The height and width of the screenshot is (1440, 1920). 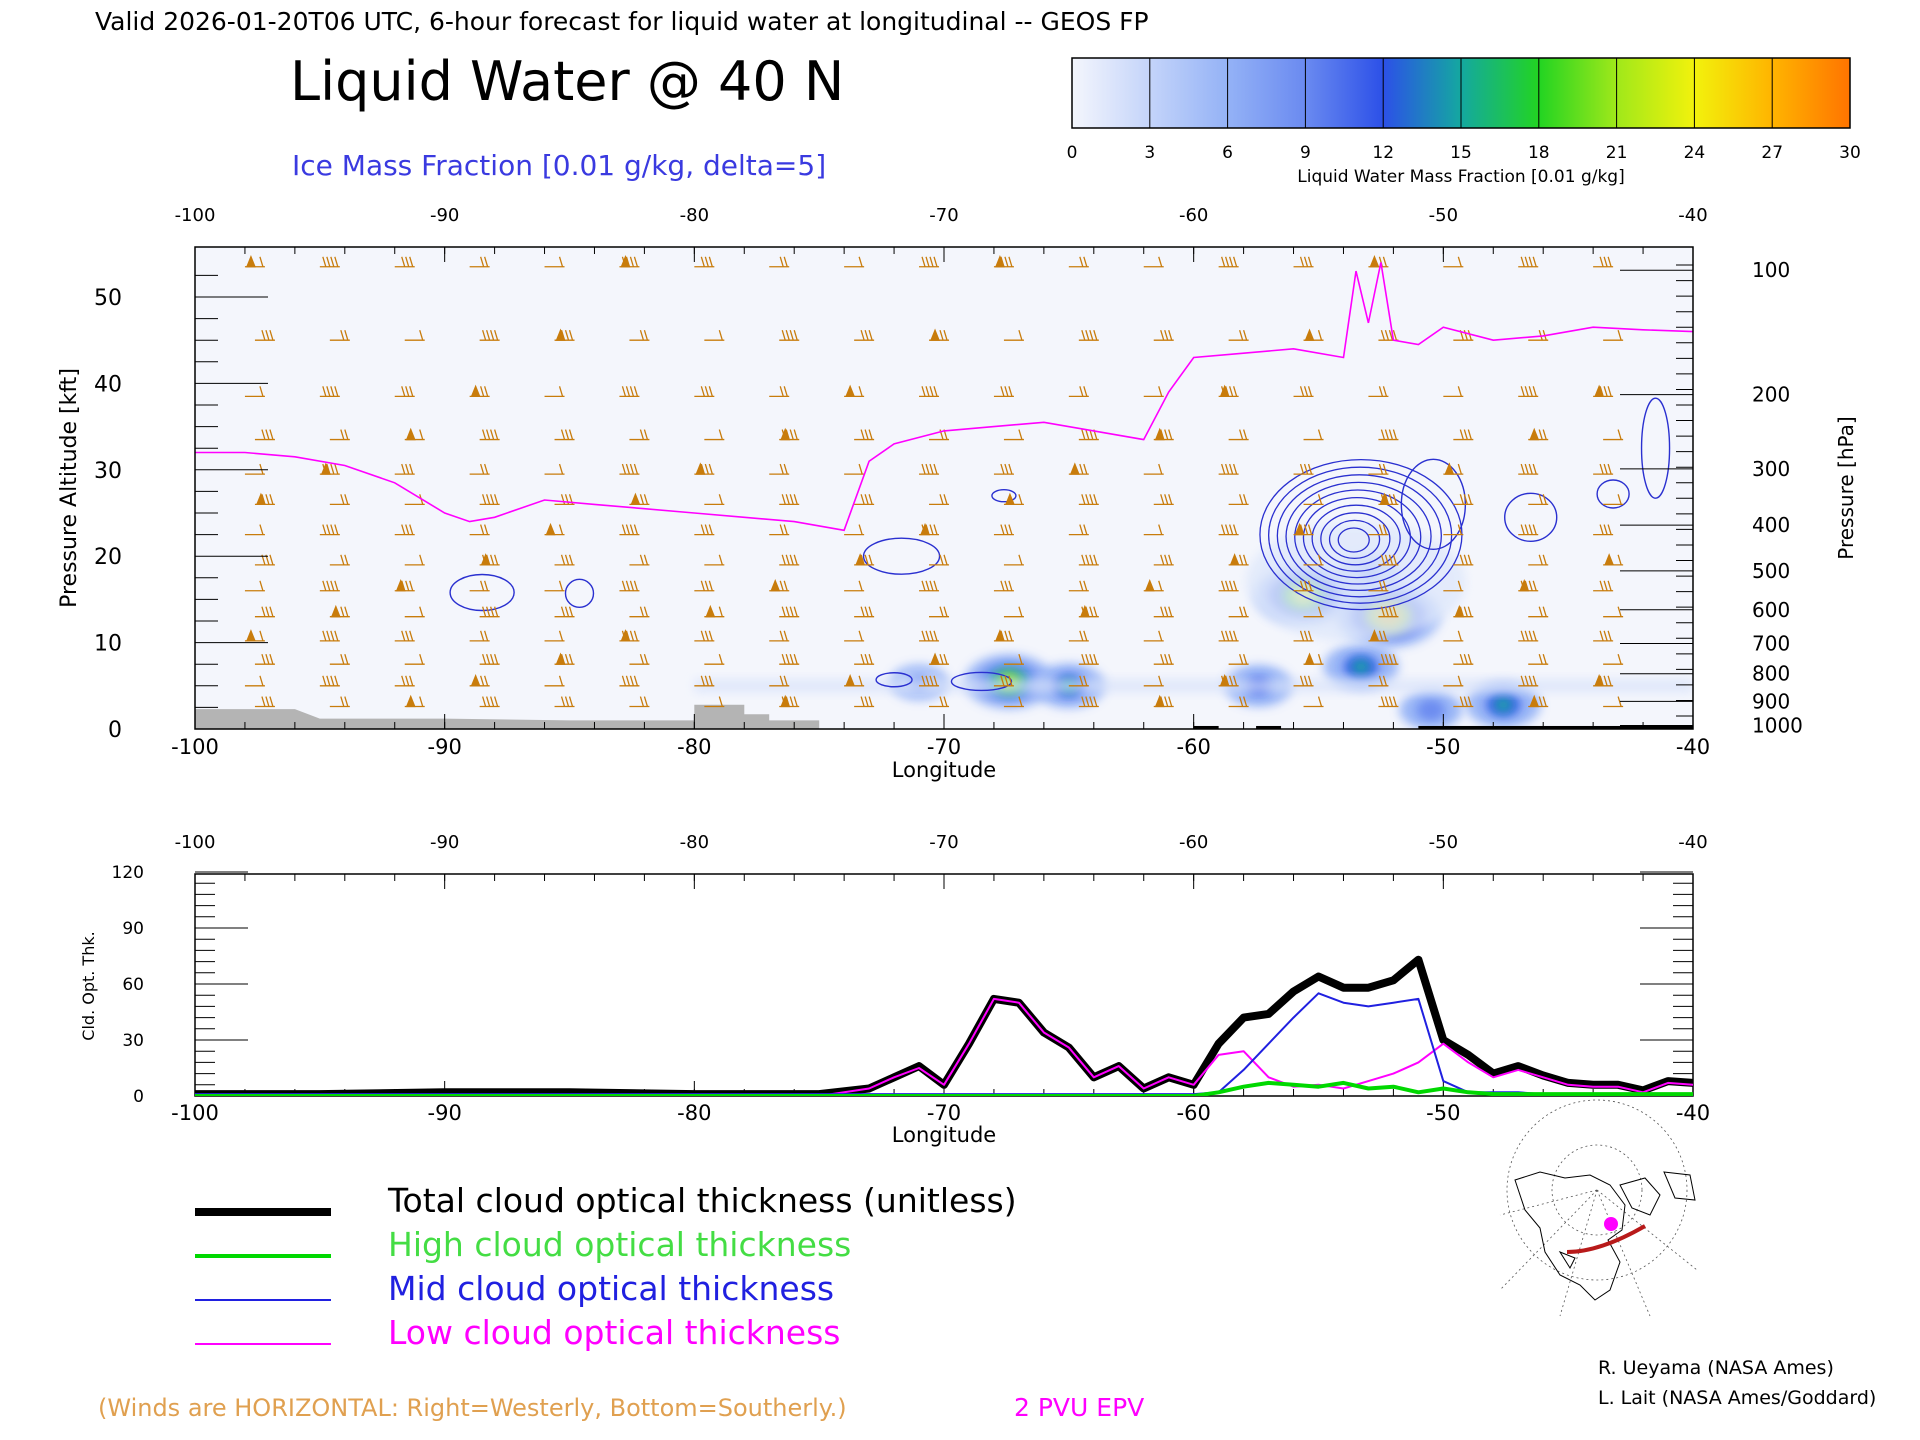 I want to click on y-axis-label: Pressure Altitude [kft], so click(x=69, y=488).